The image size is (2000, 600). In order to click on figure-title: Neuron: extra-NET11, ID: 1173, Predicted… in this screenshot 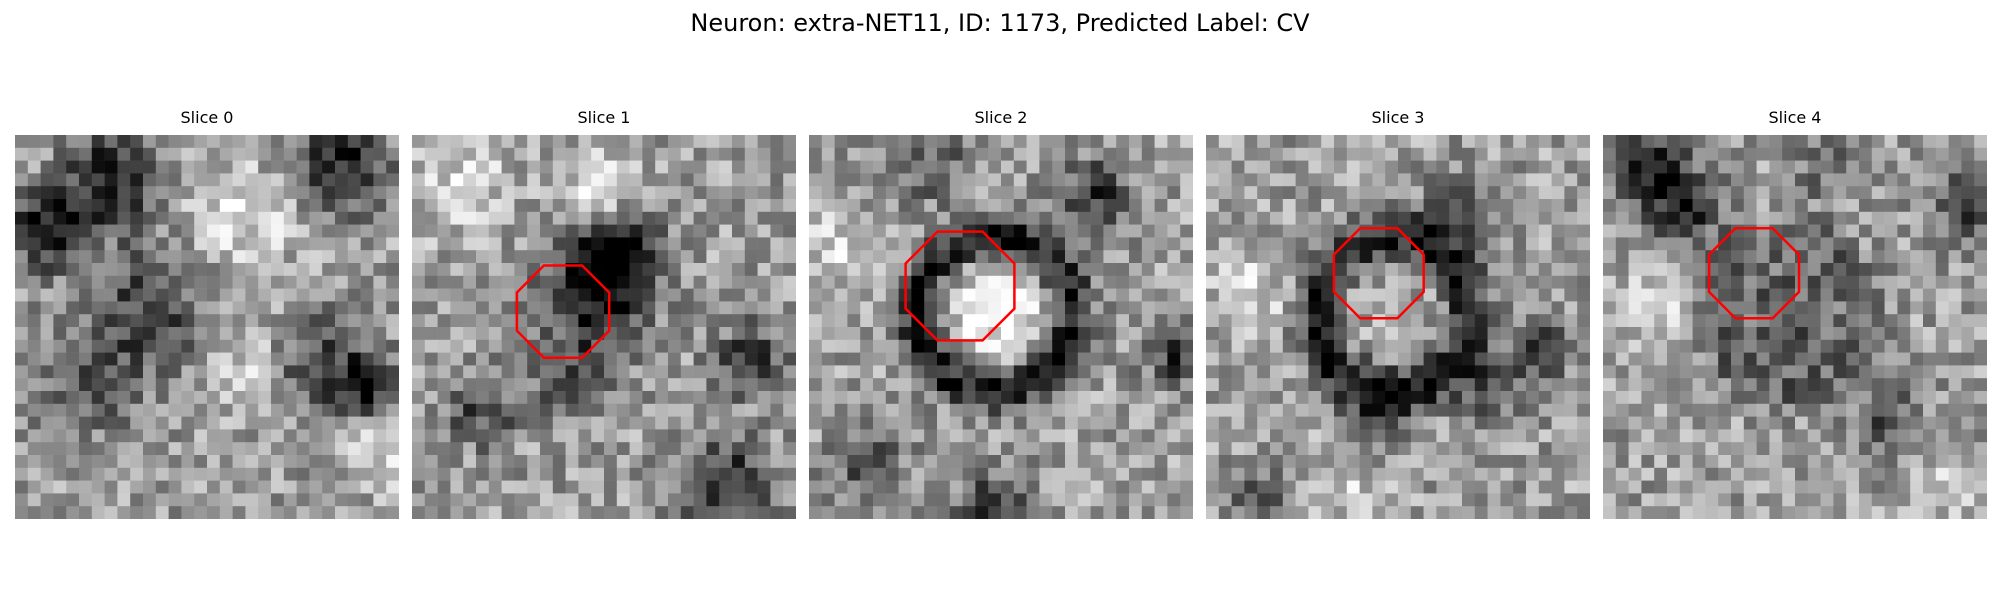, I will do `click(1000, 23)`.